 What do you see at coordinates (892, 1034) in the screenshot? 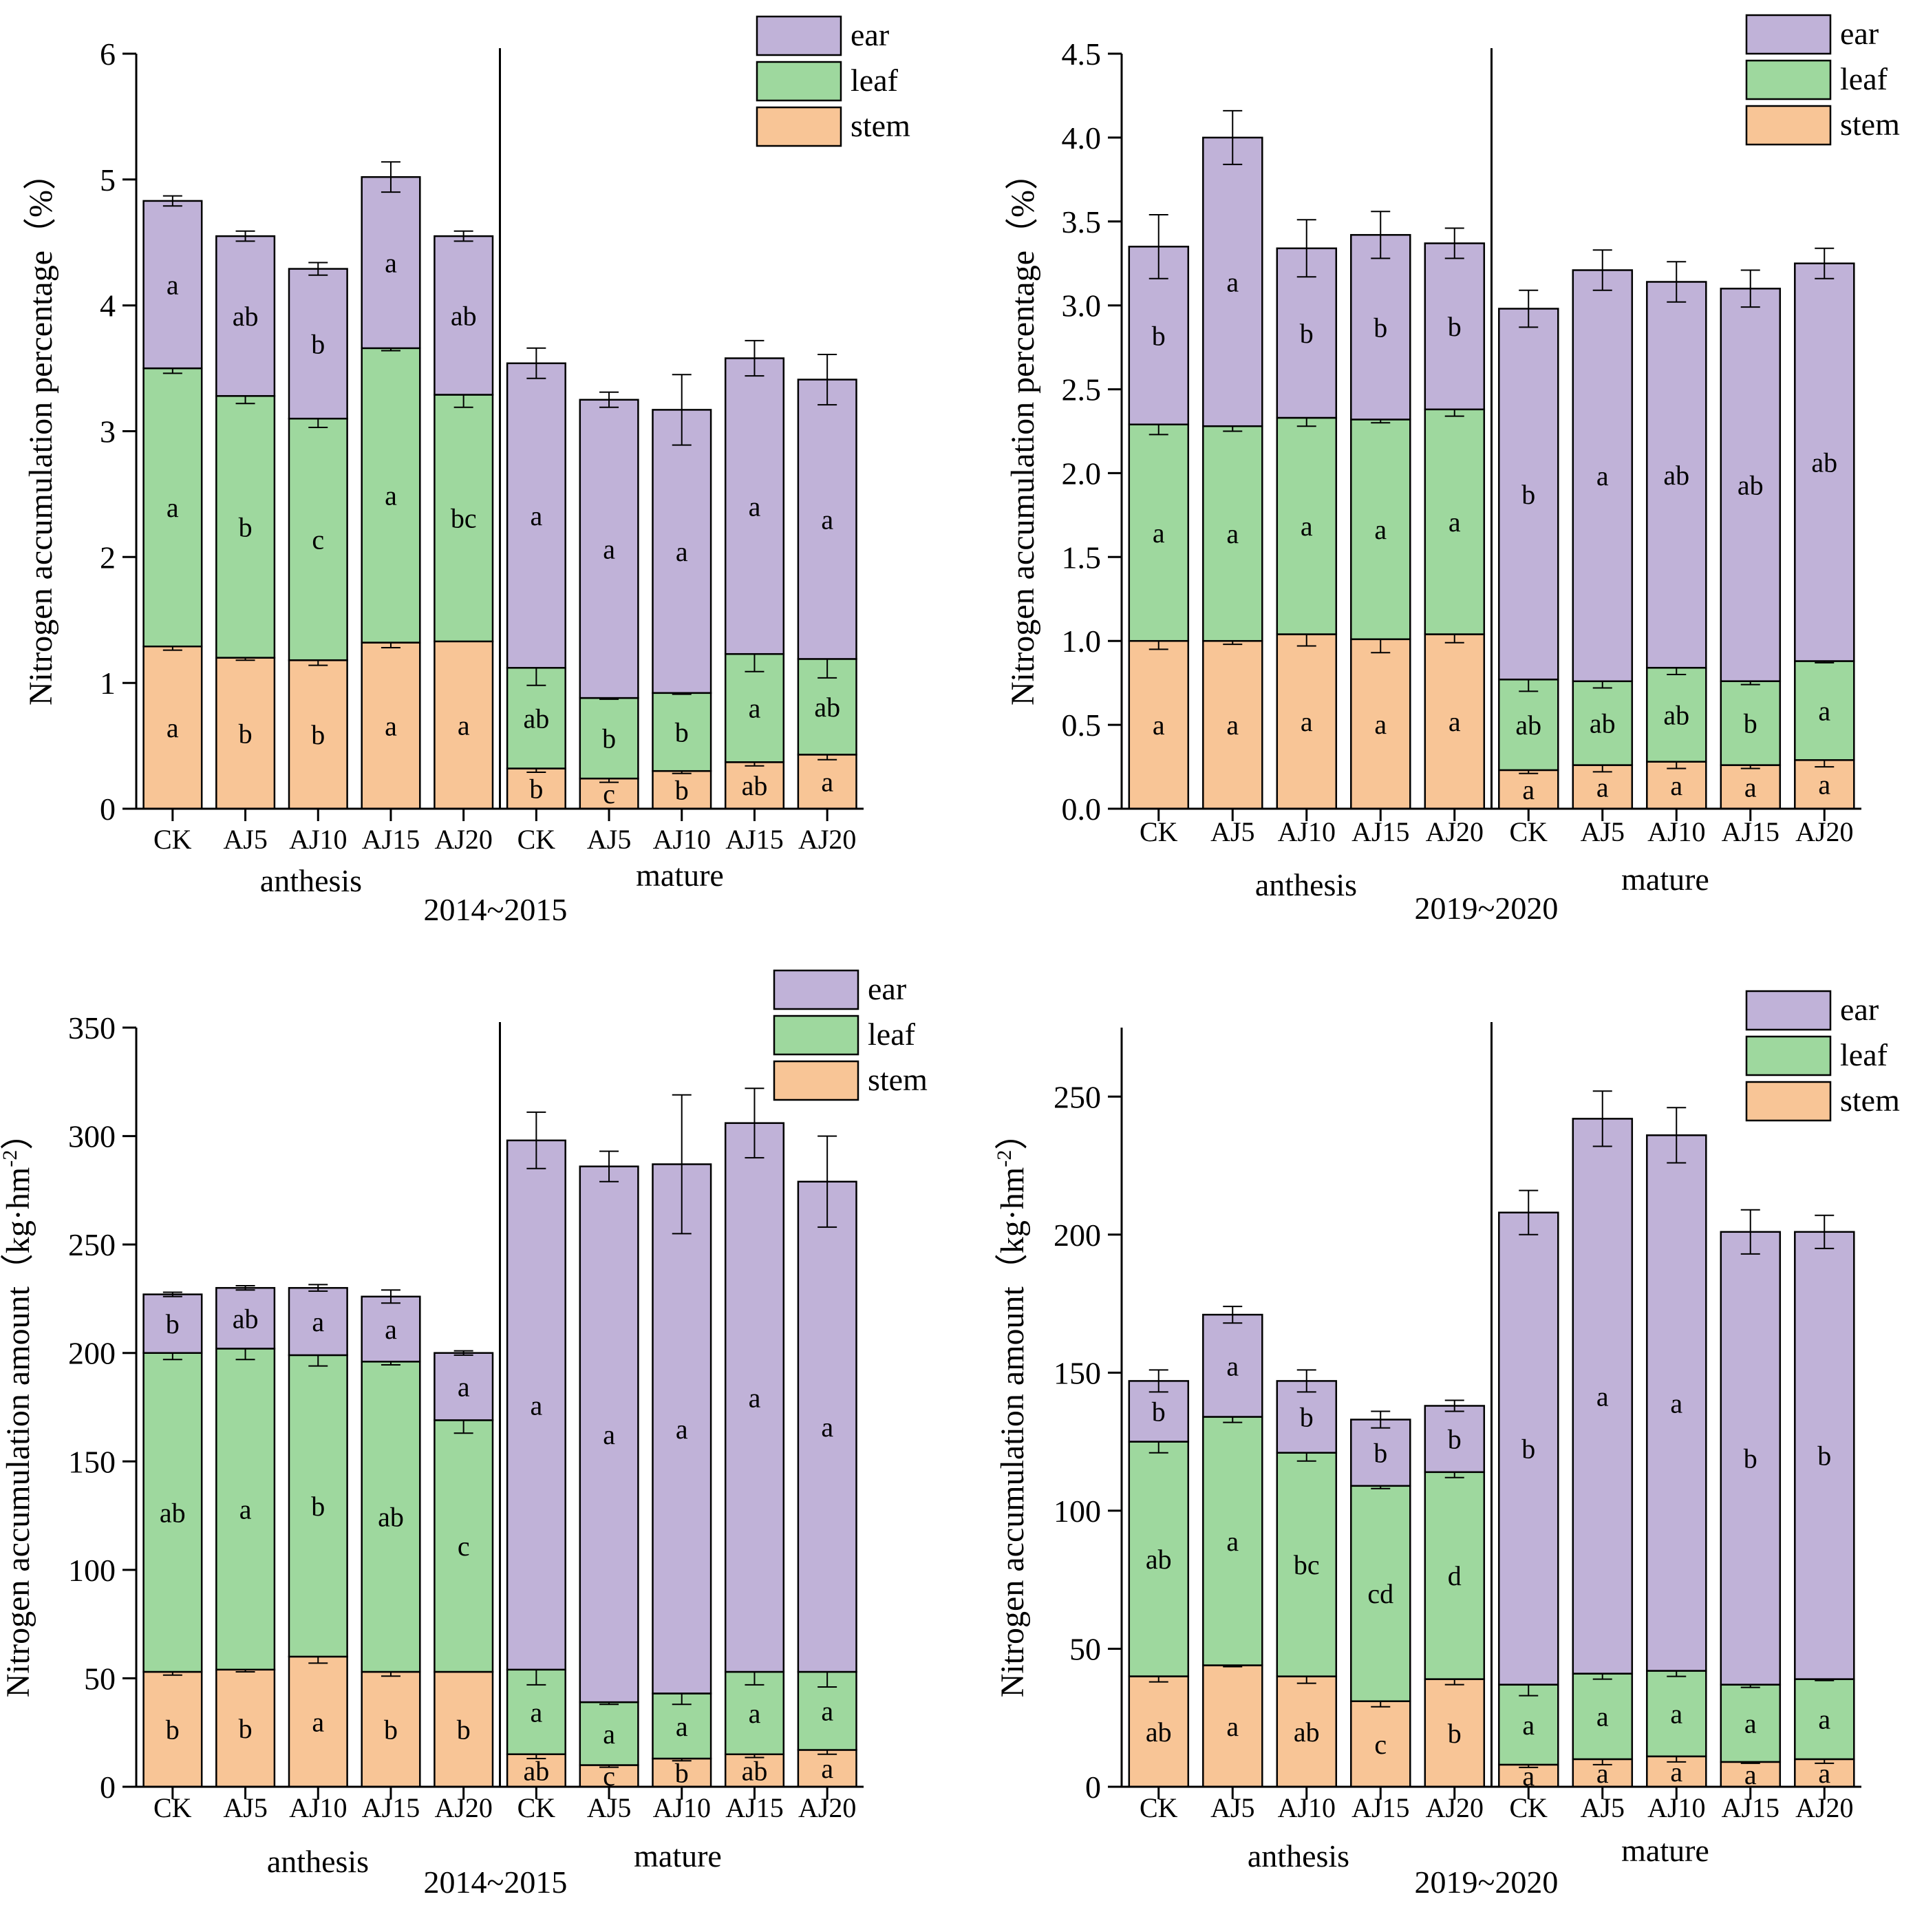
I see `legend-label-leaf: leaf` at bounding box center [892, 1034].